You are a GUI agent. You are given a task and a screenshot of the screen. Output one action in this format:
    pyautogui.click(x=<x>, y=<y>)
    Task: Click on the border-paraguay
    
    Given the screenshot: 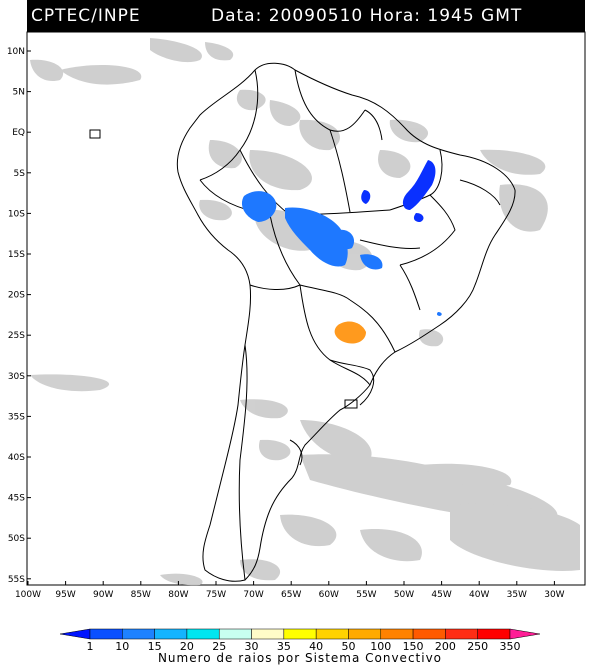 What is the action you would take?
    pyautogui.click(x=335, y=335)
    